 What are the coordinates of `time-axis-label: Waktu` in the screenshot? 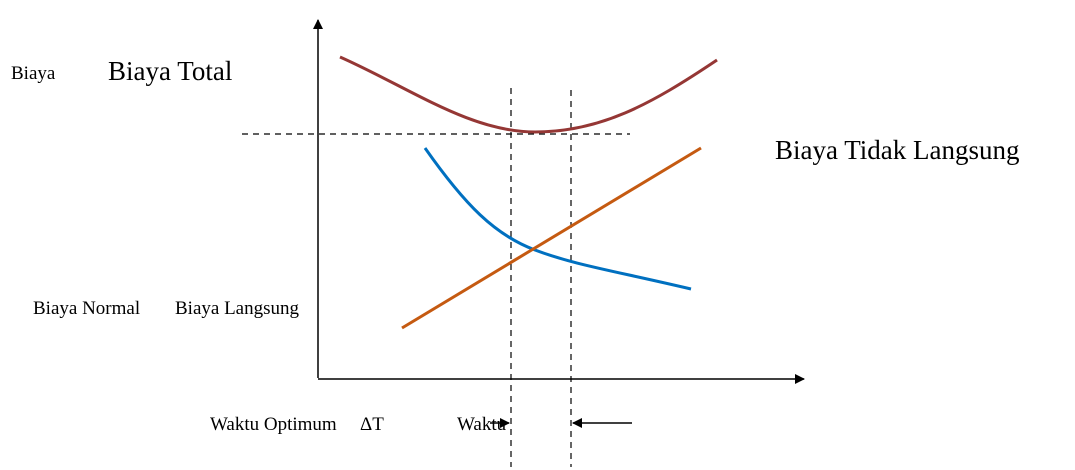 It's located at (482, 424).